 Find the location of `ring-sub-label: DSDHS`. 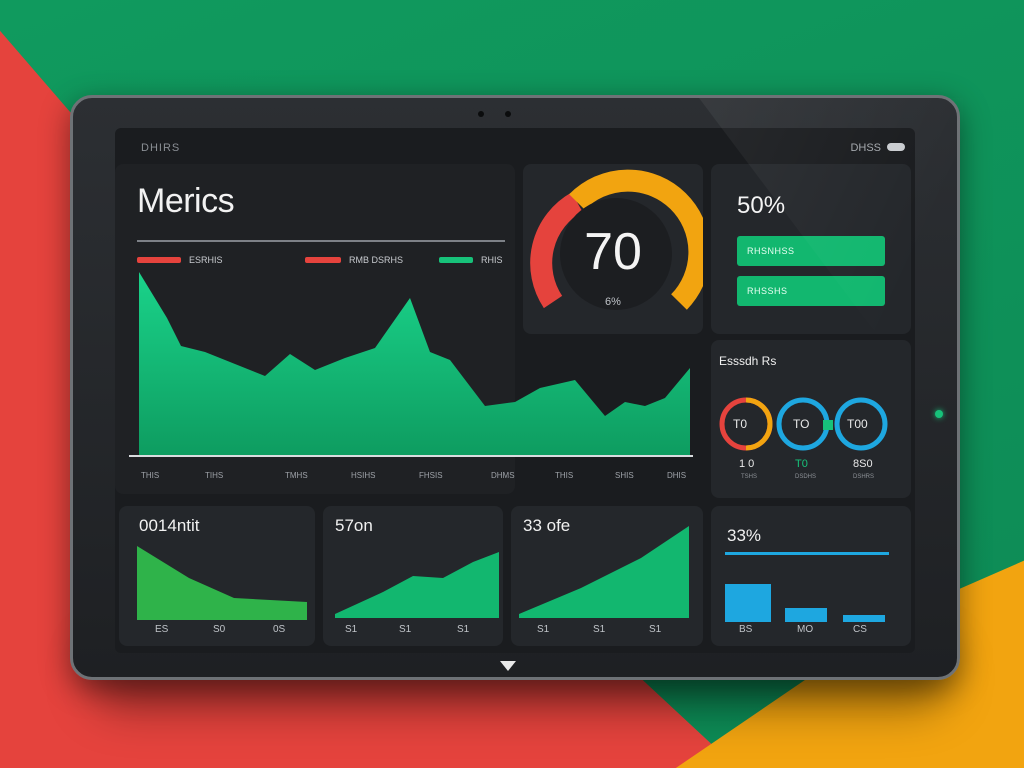

ring-sub-label: DSDHS is located at coordinates (806, 477).